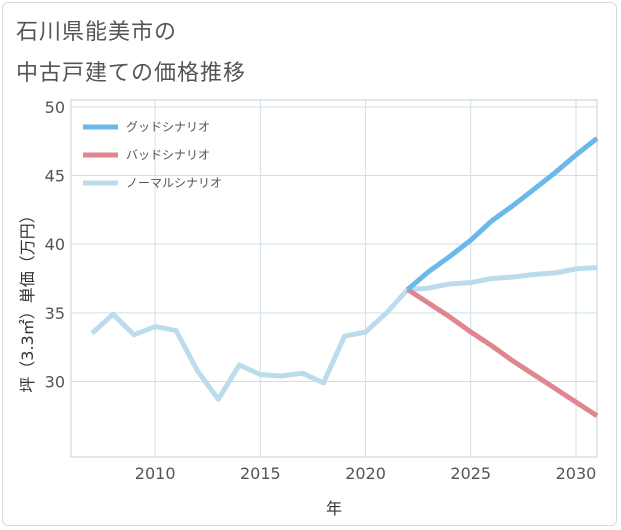 Image resolution: width=621 pixels, height=530 pixels. I want to click on chart-title-line-1: 石川県能美市の, so click(97, 32).